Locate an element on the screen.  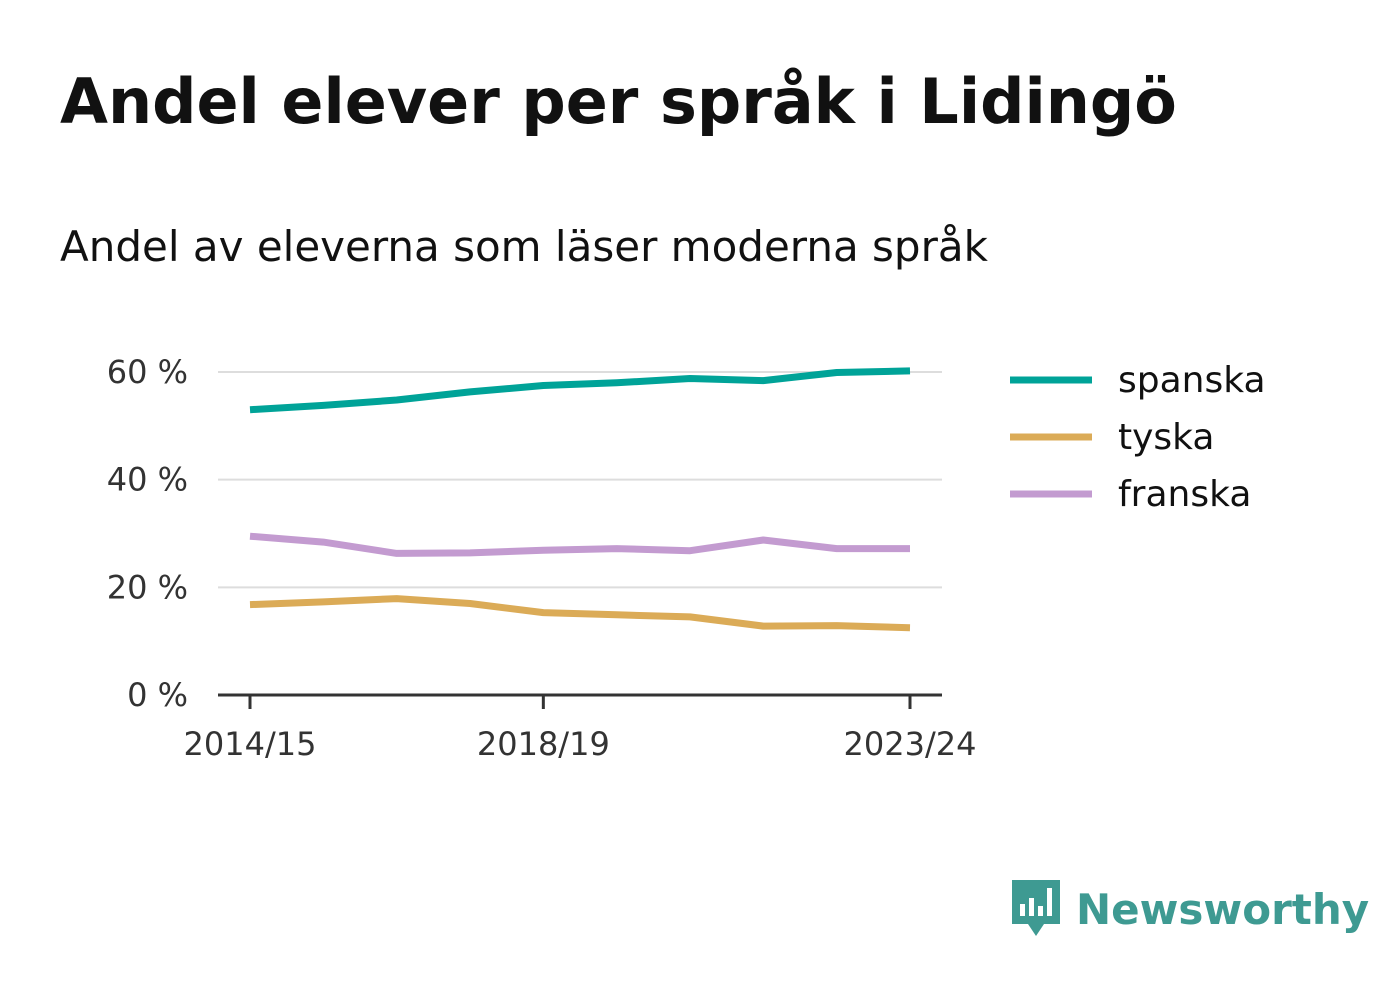
series-lines is located at coordinates (580, 499).